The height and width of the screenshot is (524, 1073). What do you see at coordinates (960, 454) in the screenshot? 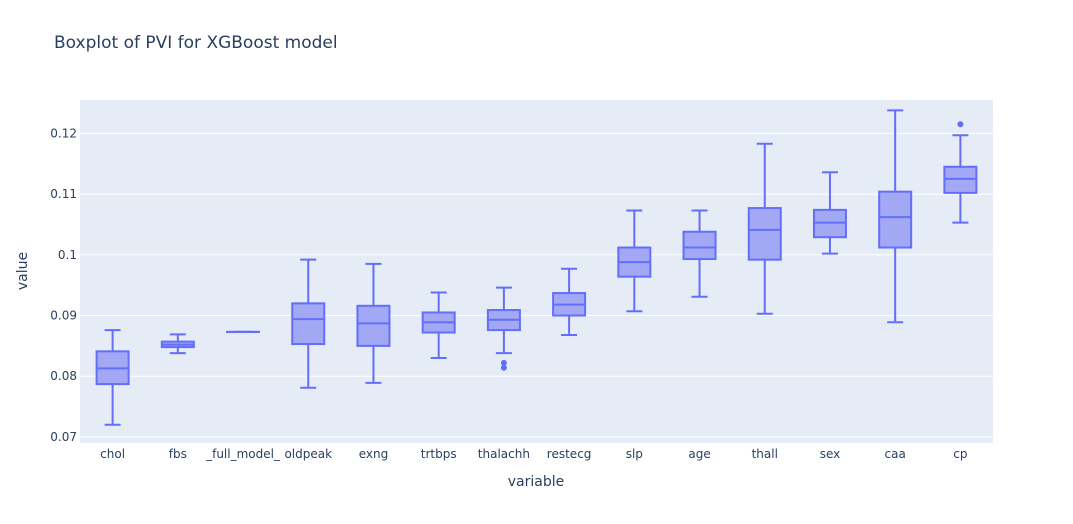
I see `x-tick-label: cp` at bounding box center [960, 454].